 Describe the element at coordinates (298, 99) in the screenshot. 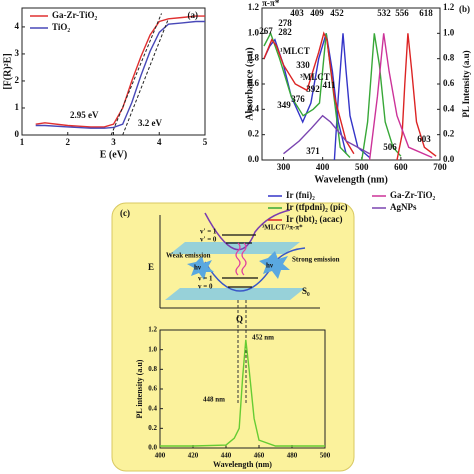

I see `peak-label: 376` at that location.